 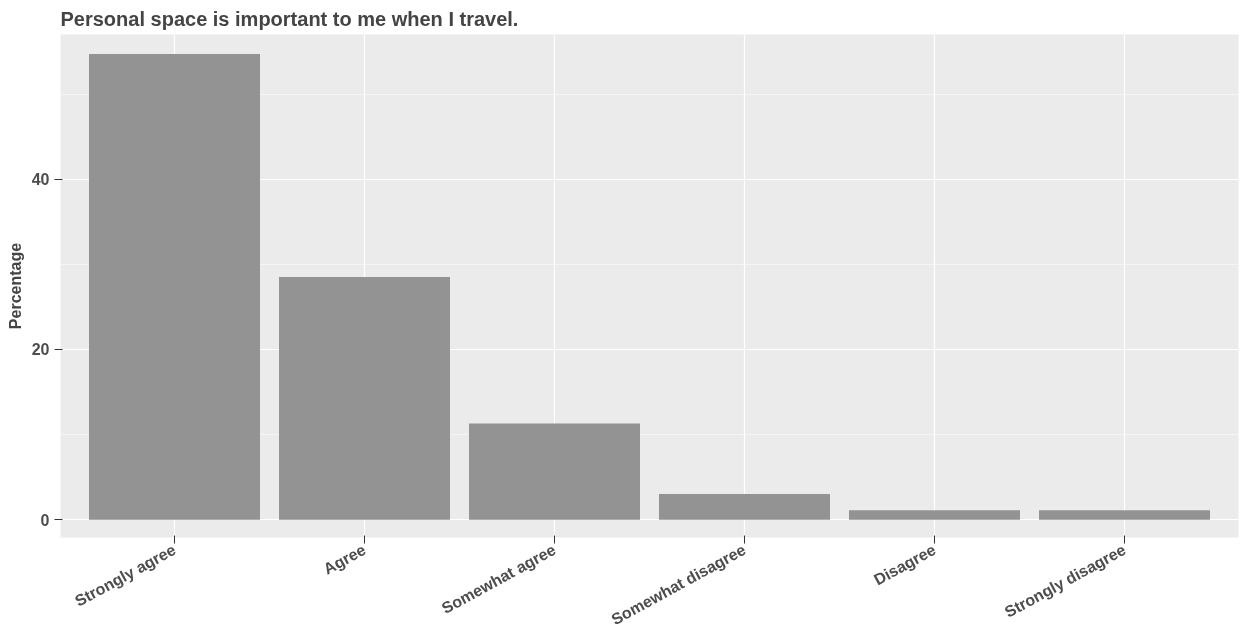 I want to click on chart-title: Personal space is important to me when I travel., so click(x=289, y=18).